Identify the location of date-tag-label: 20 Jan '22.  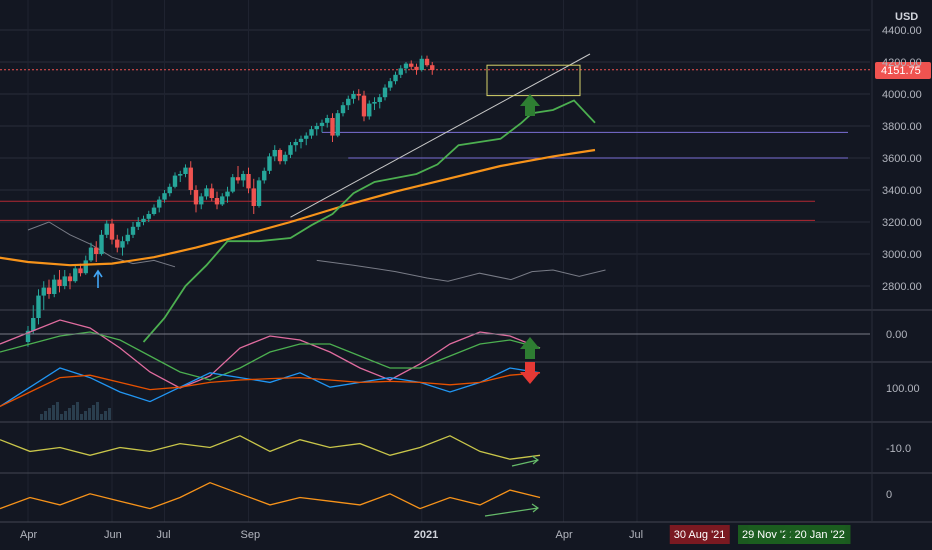
(820, 535).